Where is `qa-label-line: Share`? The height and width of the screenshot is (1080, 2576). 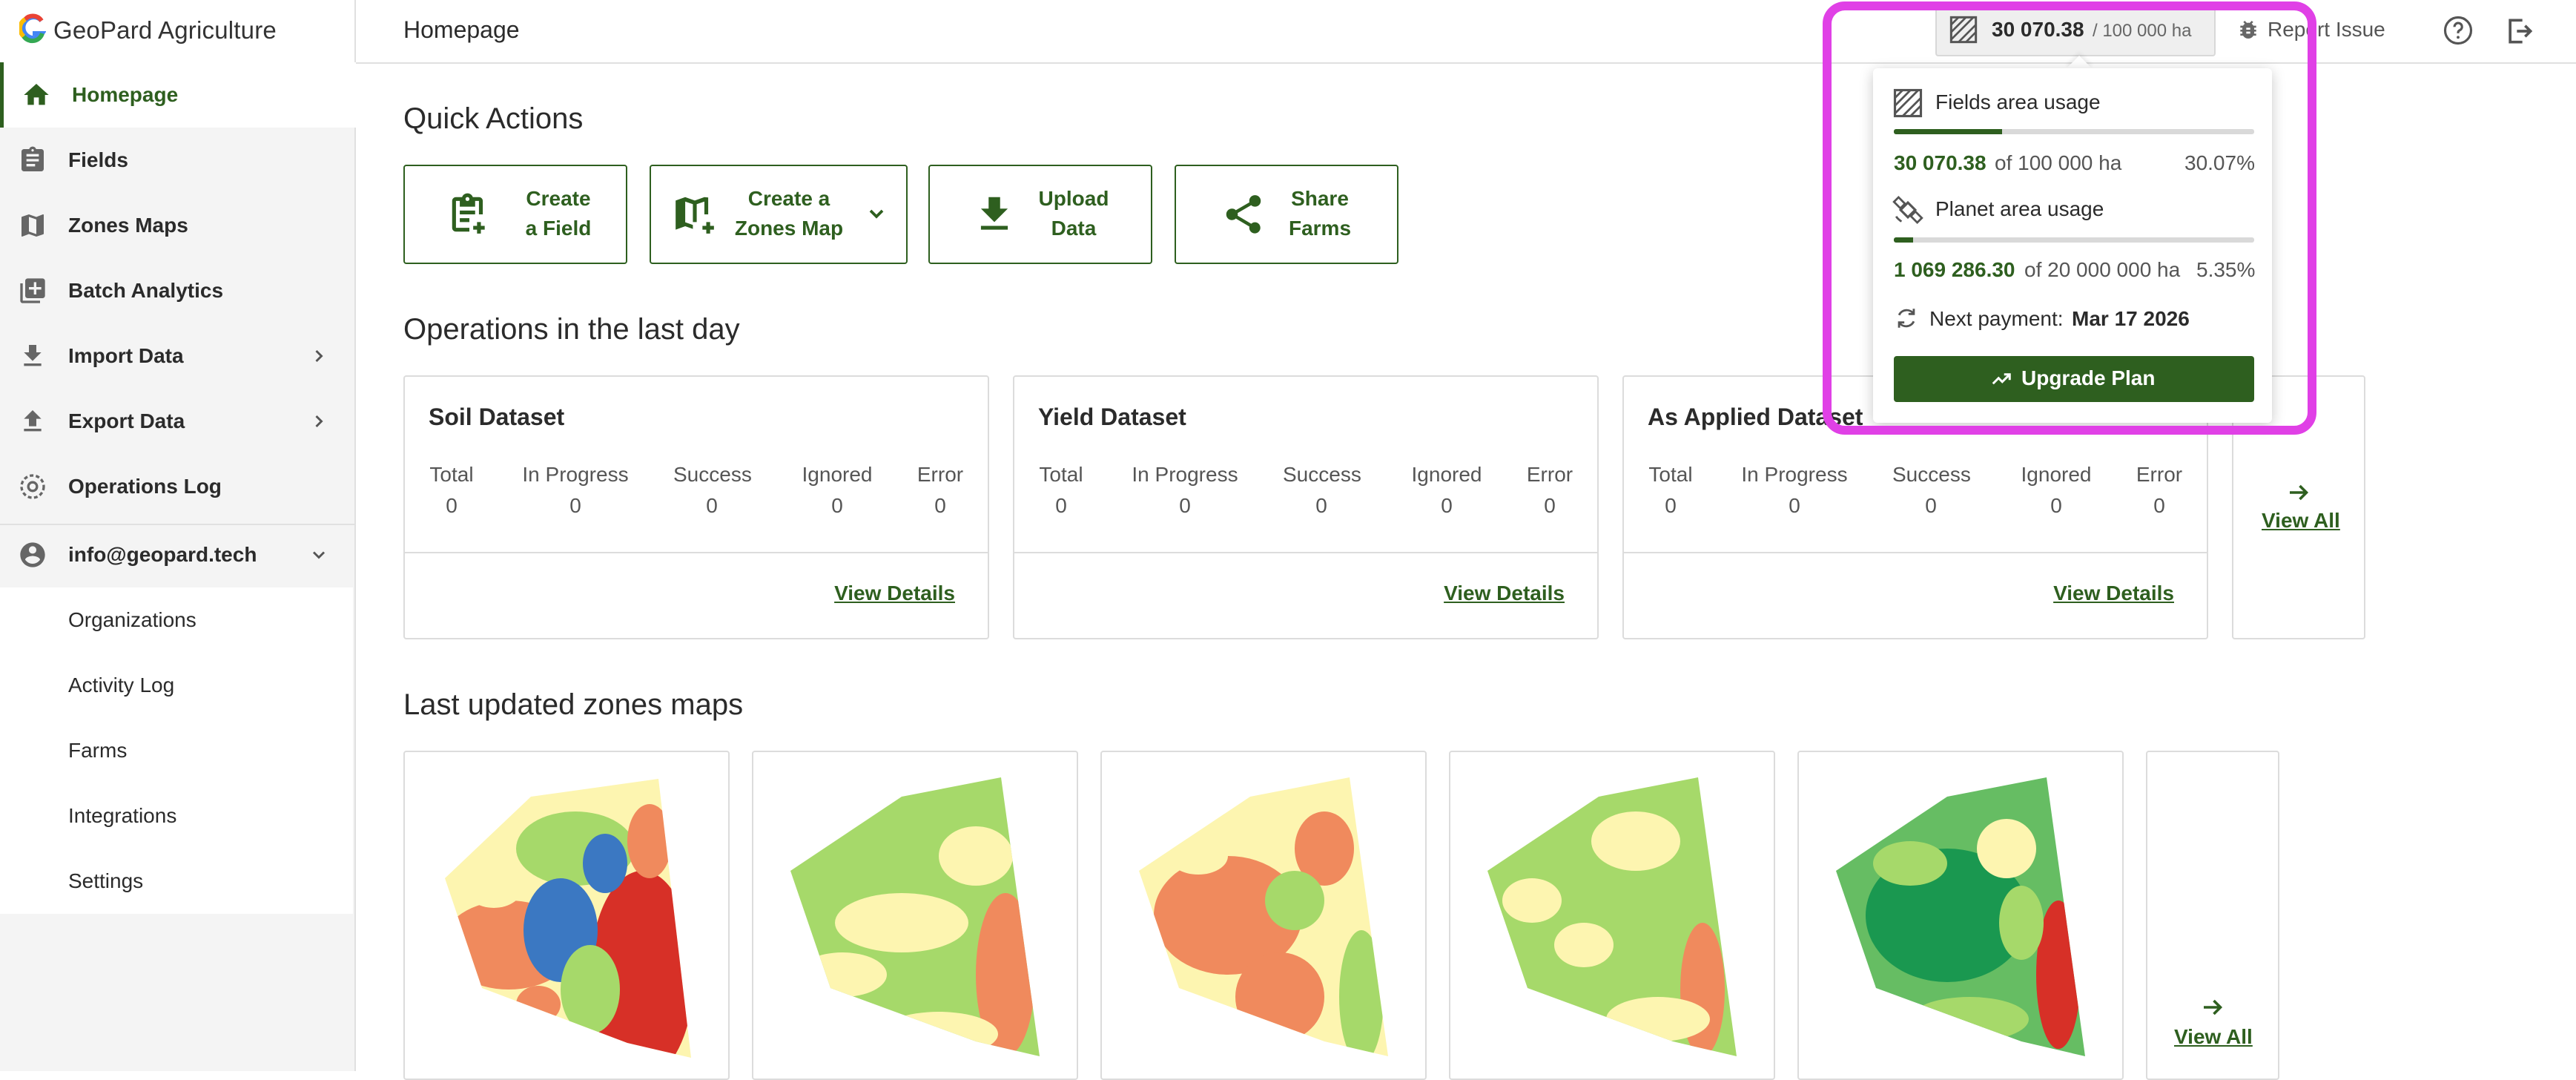
qa-label-line: Share is located at coordinates (1320, 198).